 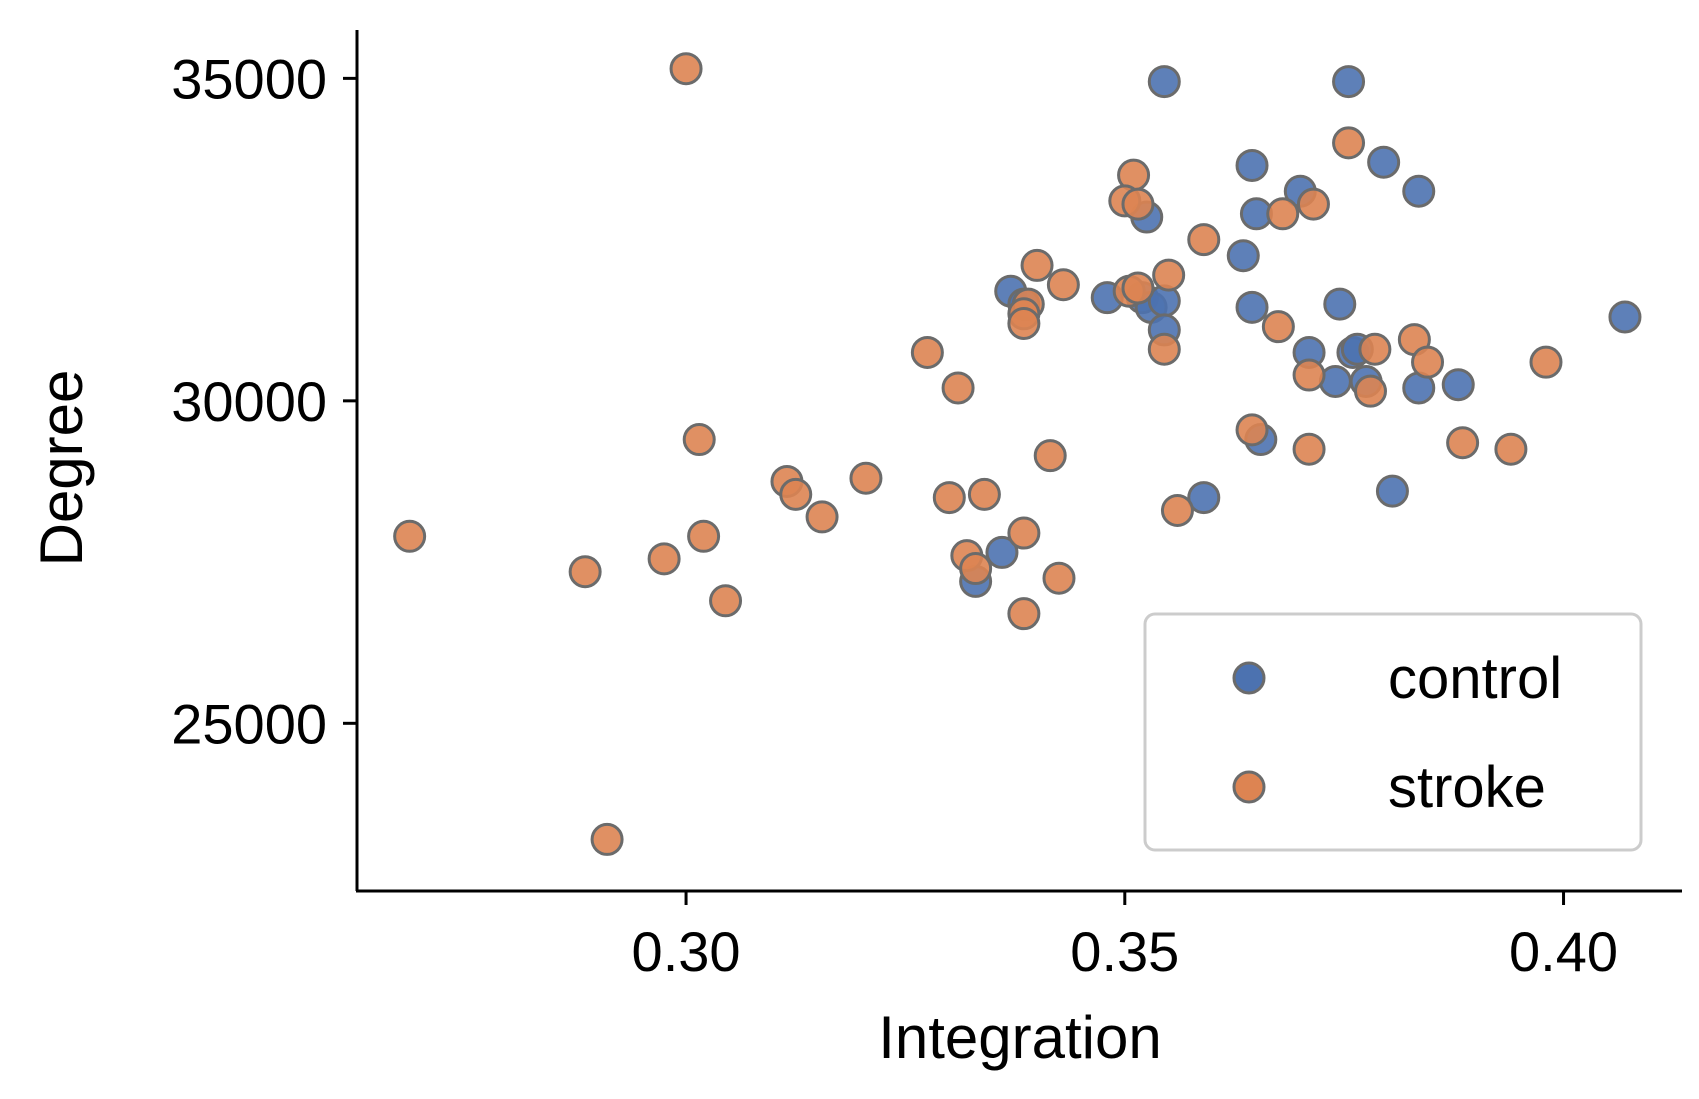 What do you see at coordinates (1467, 787) in the screenshot?
I see `legend-label-stroke: stroke` at bounding box center [1467, 787].